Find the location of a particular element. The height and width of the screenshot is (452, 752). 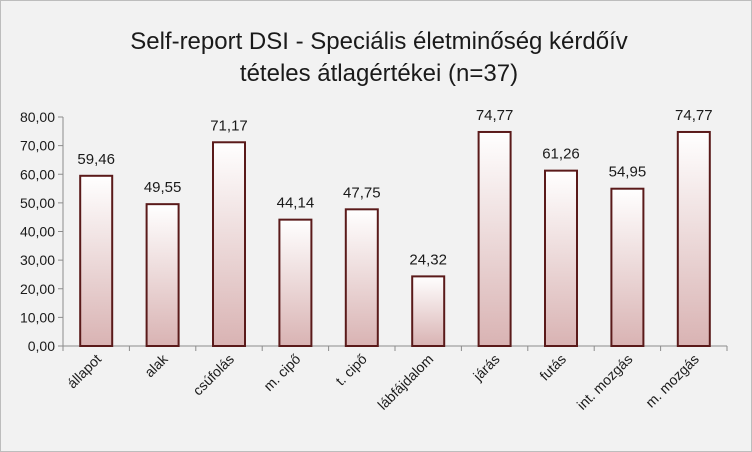

data-label: 47,75 is located at coordinates (362, 192).